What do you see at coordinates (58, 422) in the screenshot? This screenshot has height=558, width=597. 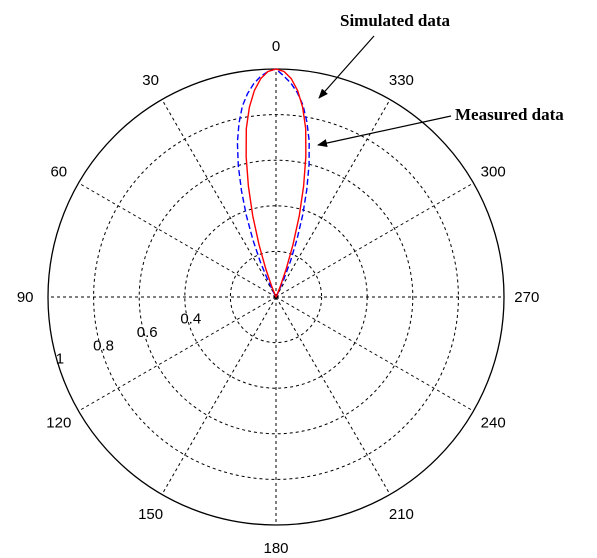 I see `angle-label-120: 120` at bounding box center [58, 422].